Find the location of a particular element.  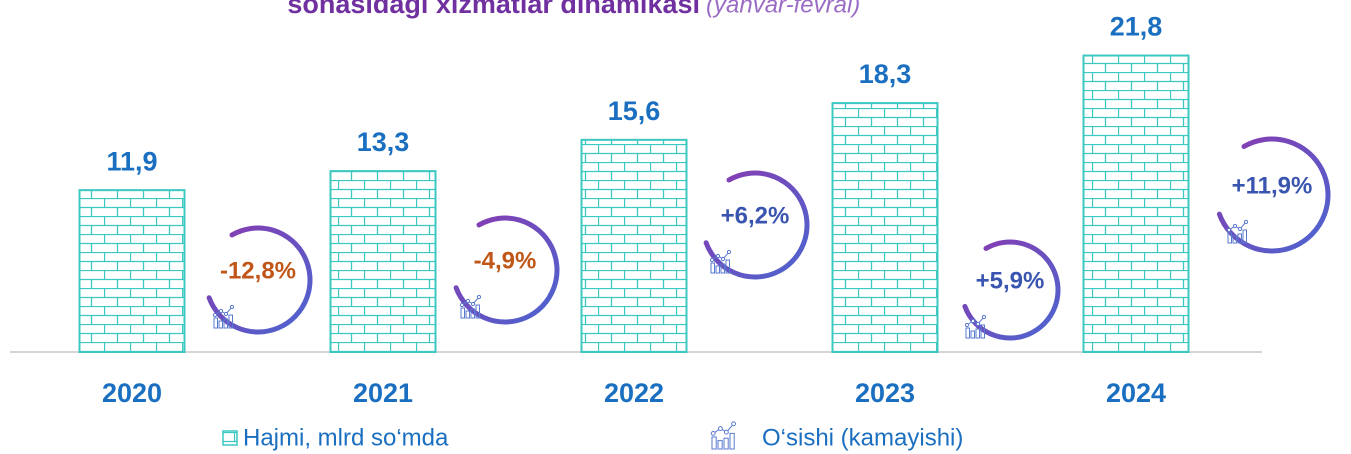

growth-label: +6,2% is located at coordinates (755, 215).